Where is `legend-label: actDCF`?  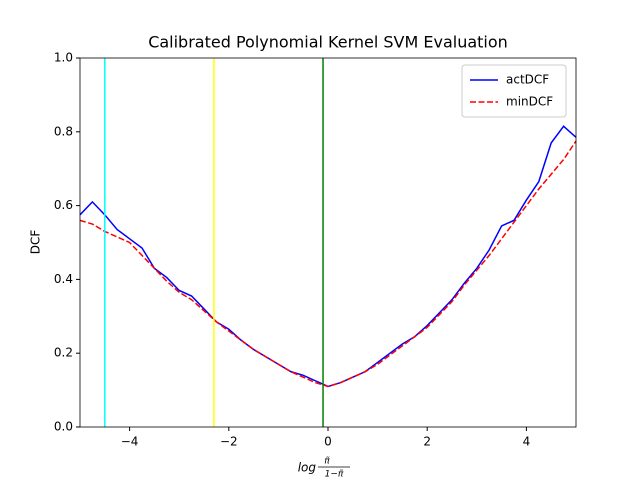 legend-label: actDCF is located at coordinates (527, 80).